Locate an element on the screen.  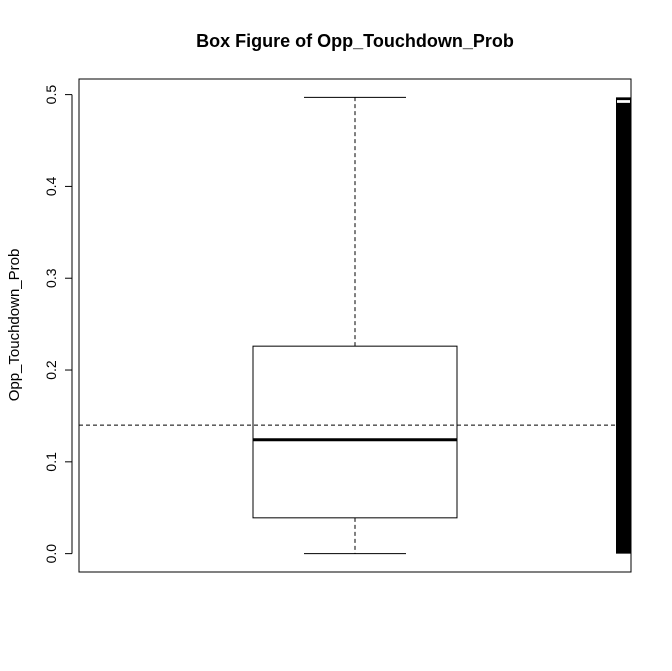
y-axis: 0.0 0.1 0.2 0.3 0.4 0.5 is located at coordinates (58, 324).